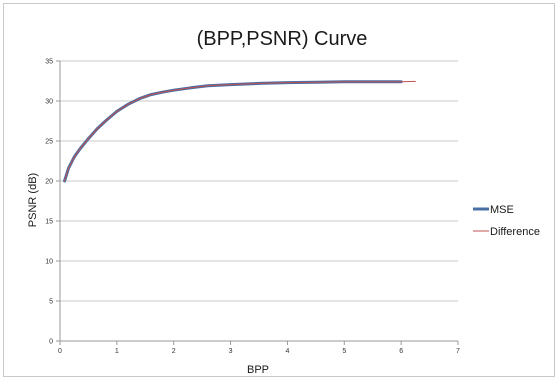  Describe the element at coordinates (502, 210) in the screenshot. I see `legend-label-mse: MSE` at that location.